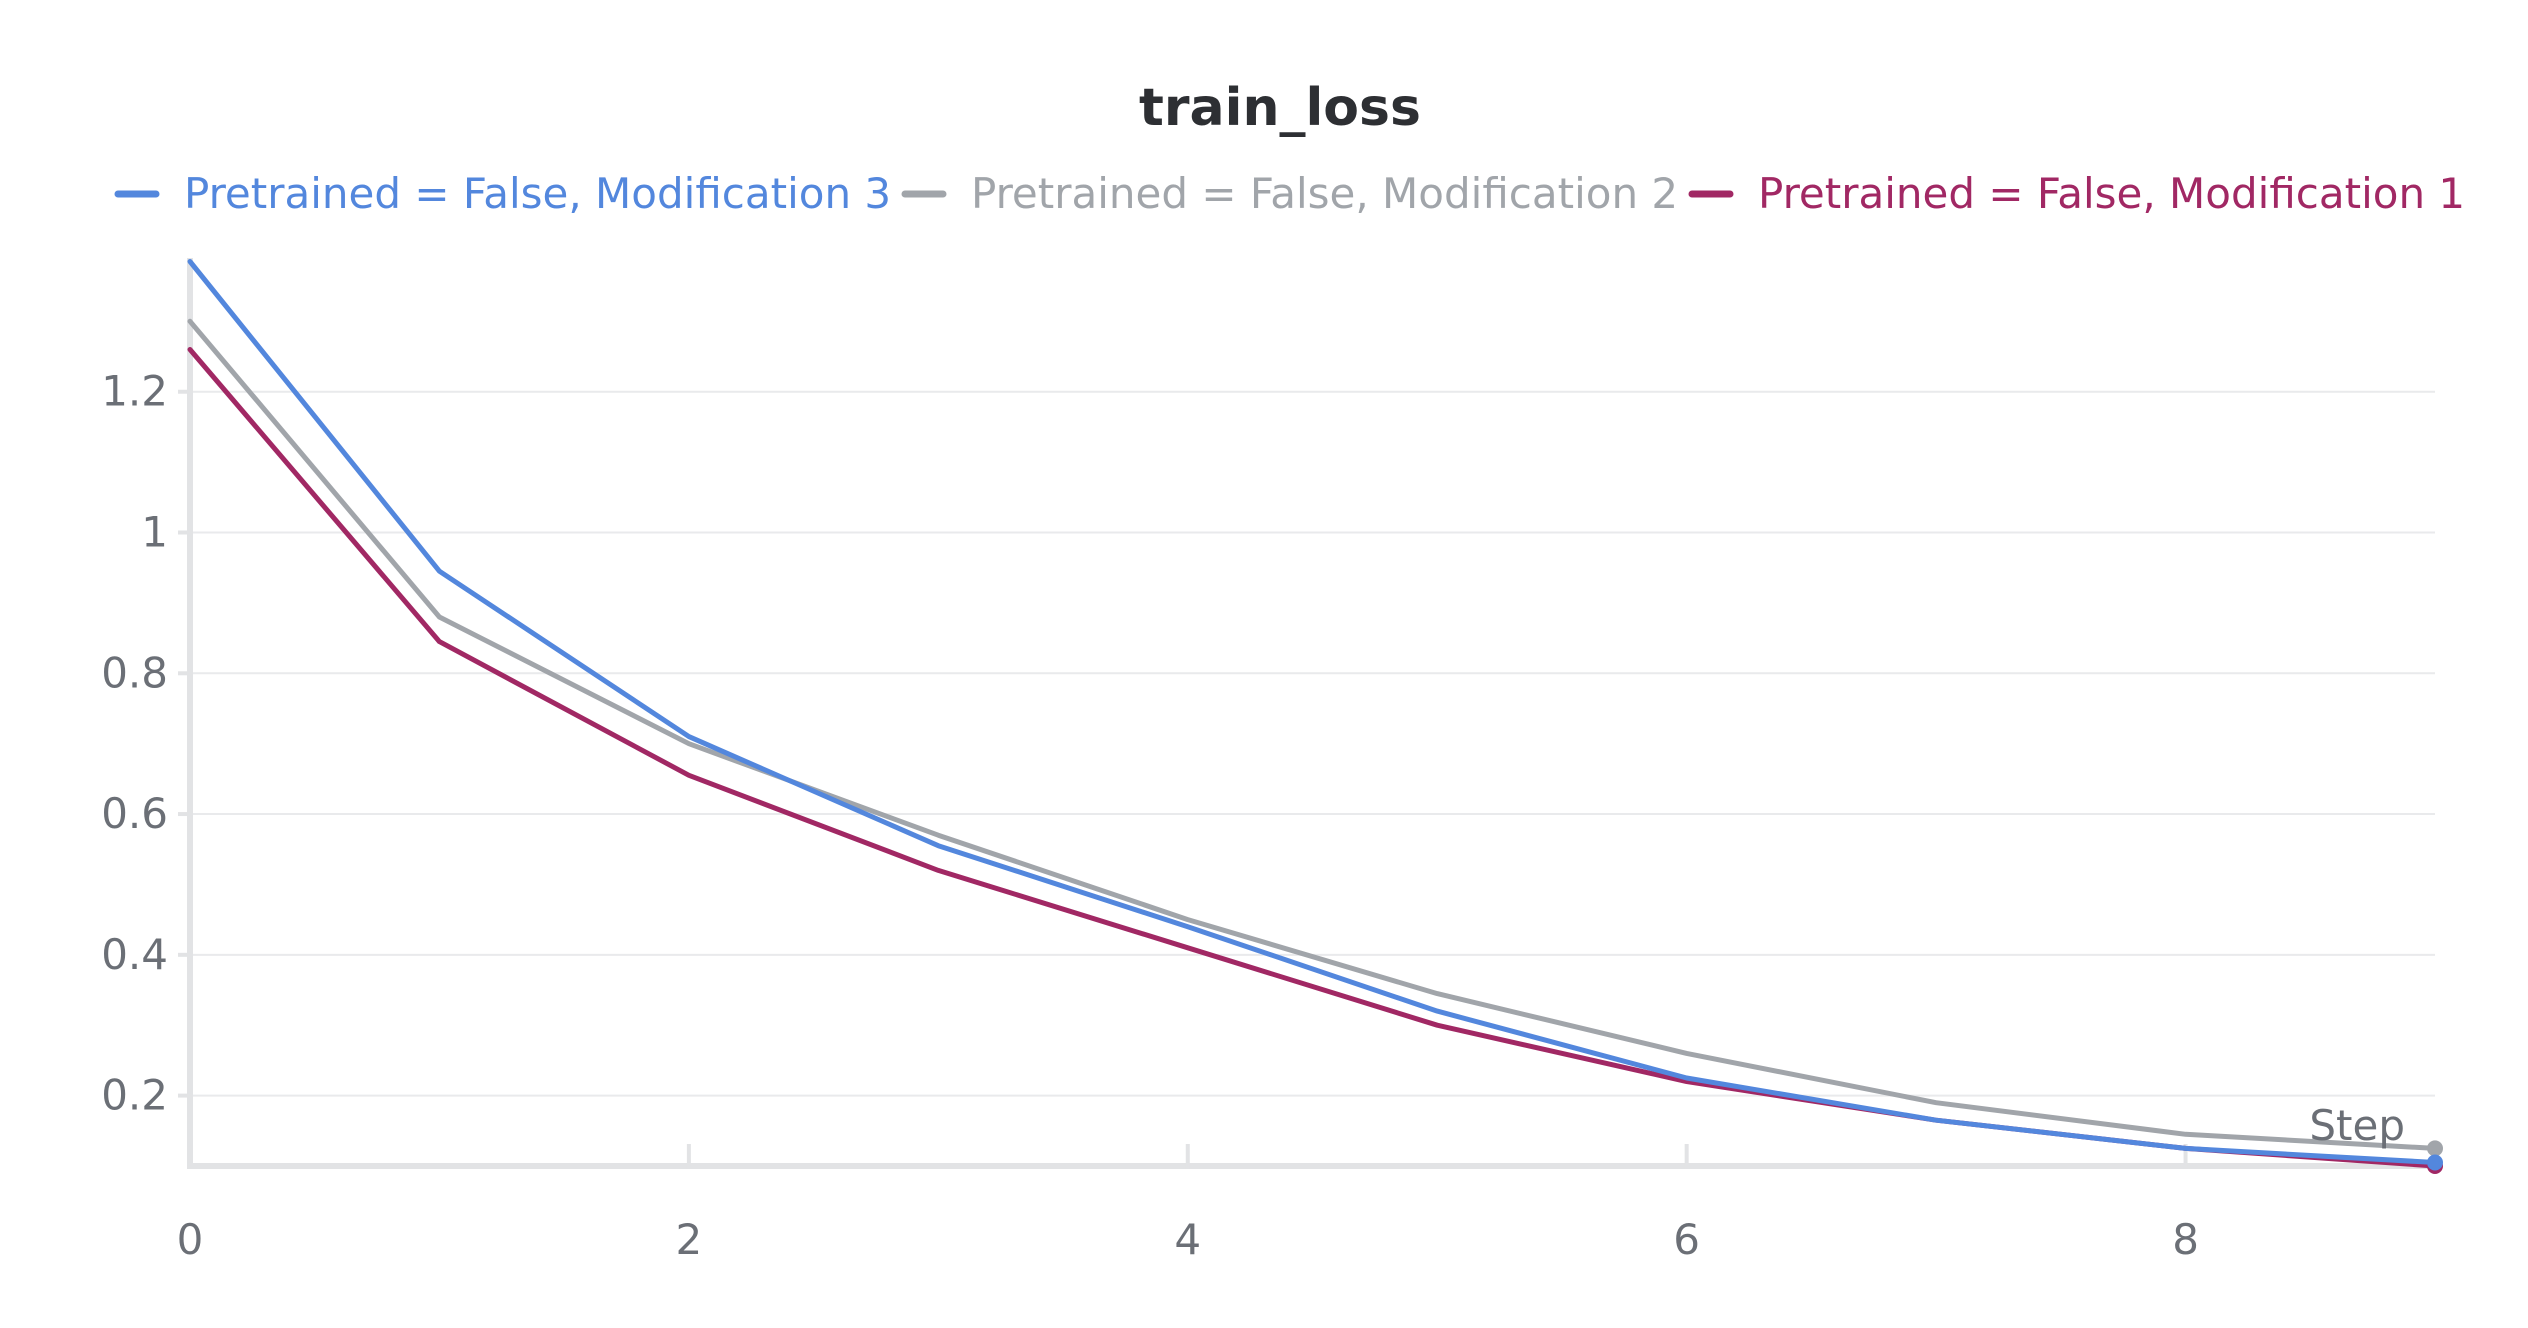  What do you see at coordinates (1188, 1204) in the screenshot?
I see `x-axis-ticks: 0 2 4 6 8` at bounding box center [1188, 1204].